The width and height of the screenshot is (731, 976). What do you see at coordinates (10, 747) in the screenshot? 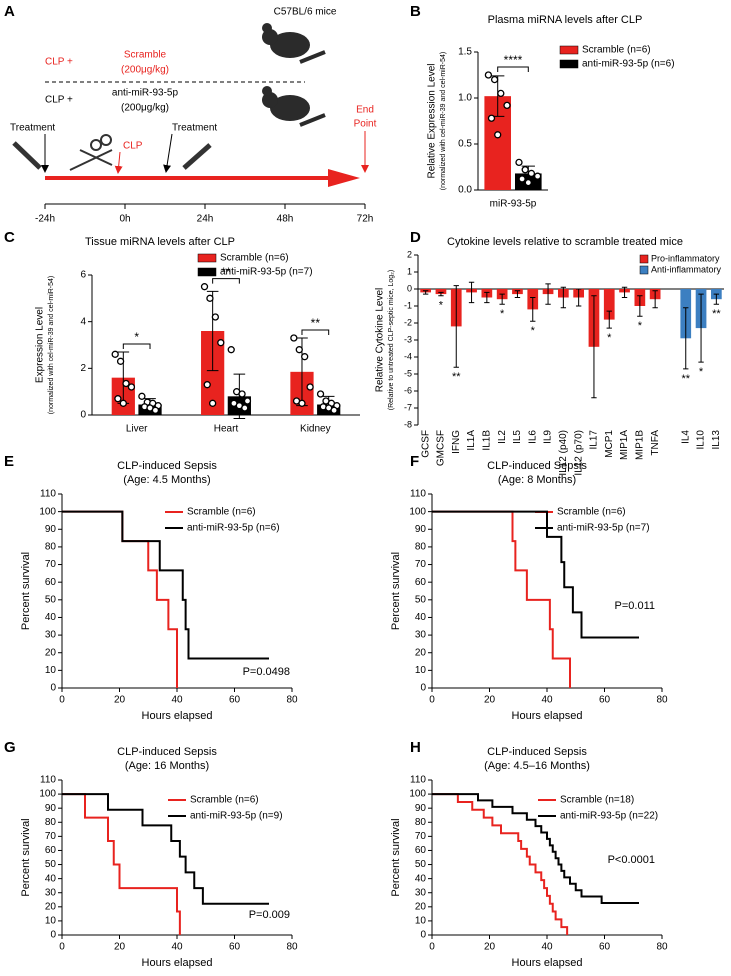
I see `panel-label: G` at bounding box center [10, 747].